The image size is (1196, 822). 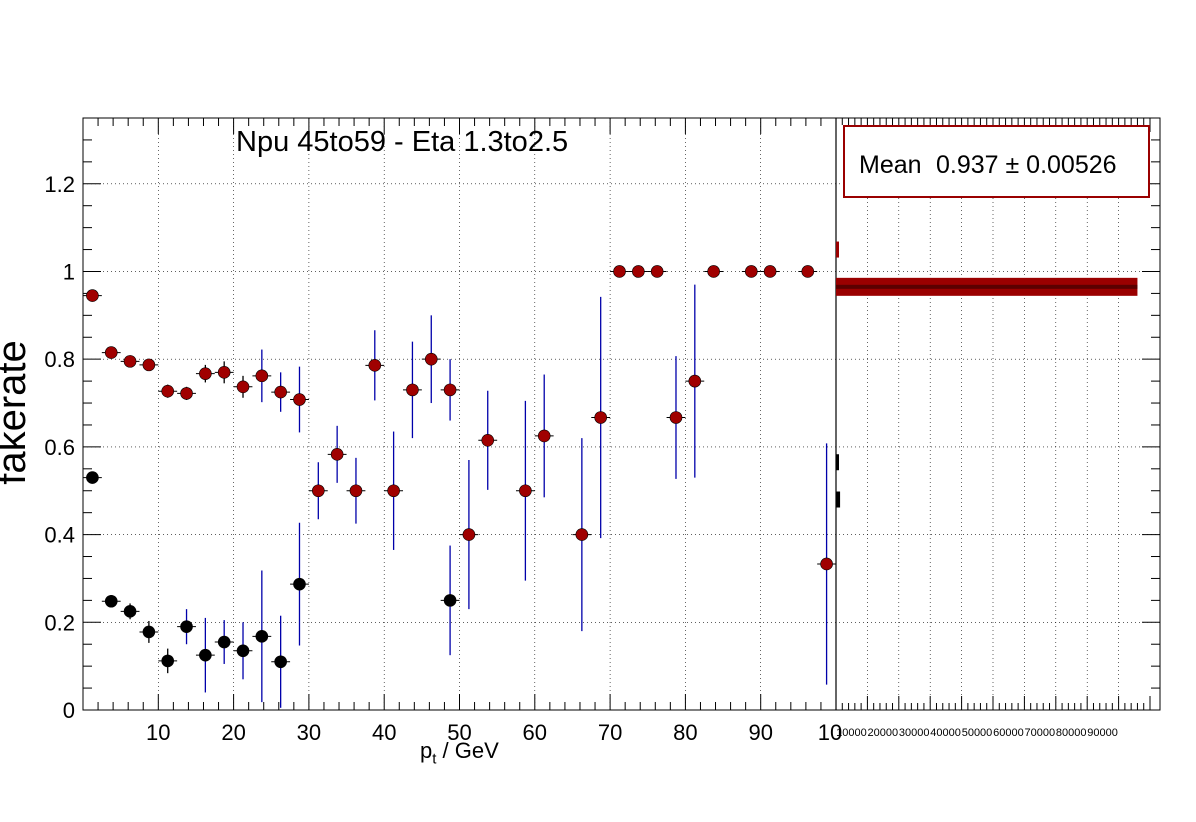 What do you see at coordinates (309, 732) in the screenshot?
I see `x-tick-label: 30` at bounding box center [309, 732].